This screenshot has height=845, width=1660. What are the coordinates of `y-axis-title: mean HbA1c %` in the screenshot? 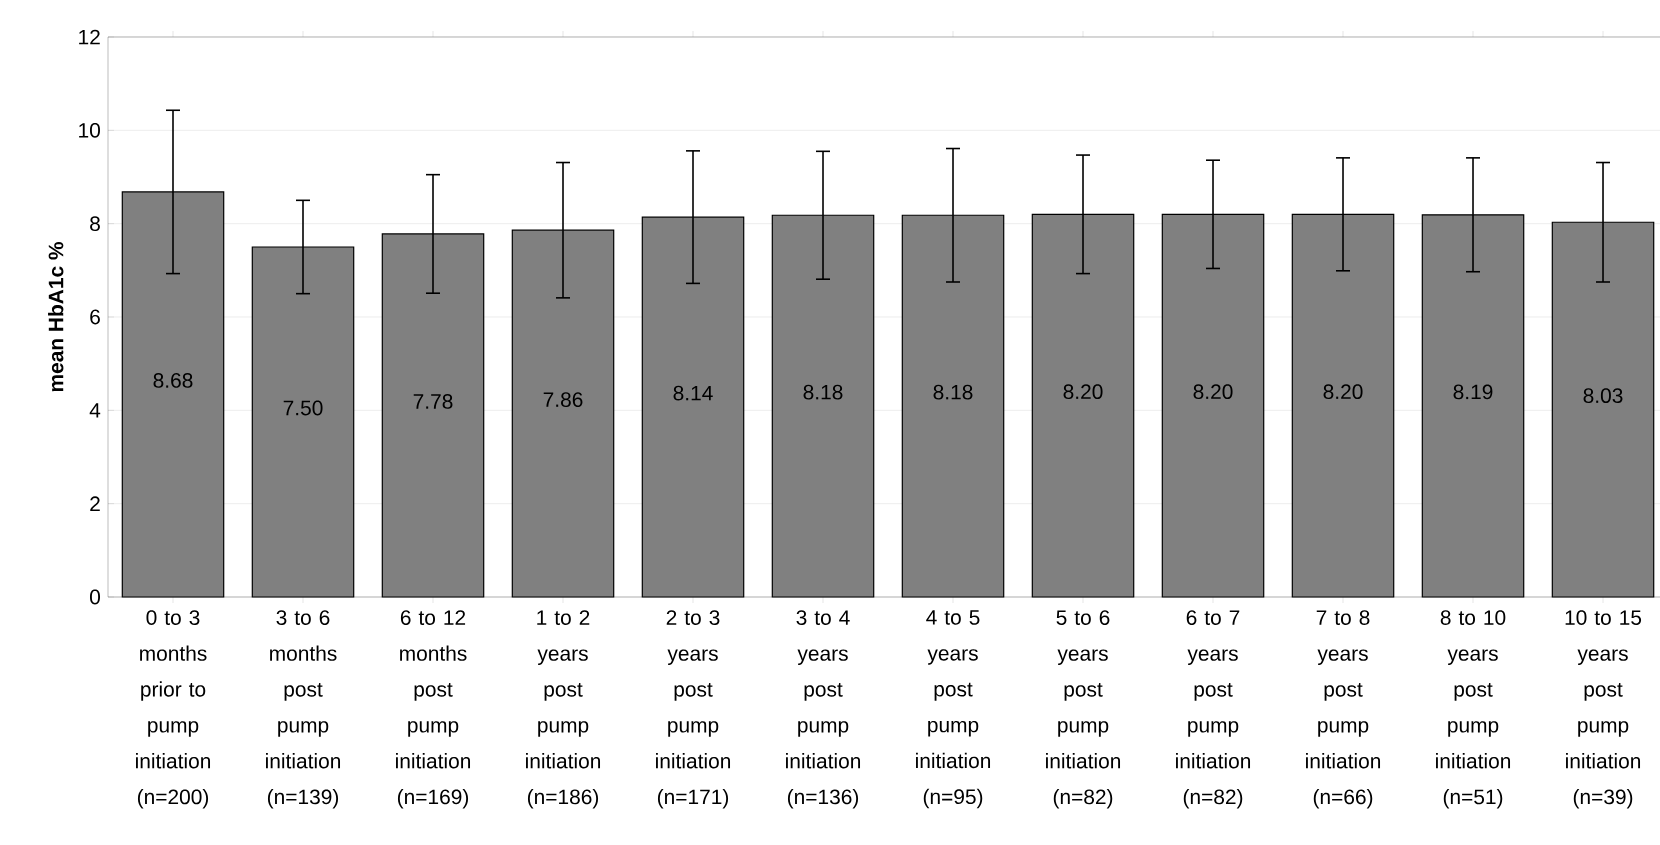 It's located at (56, 317).